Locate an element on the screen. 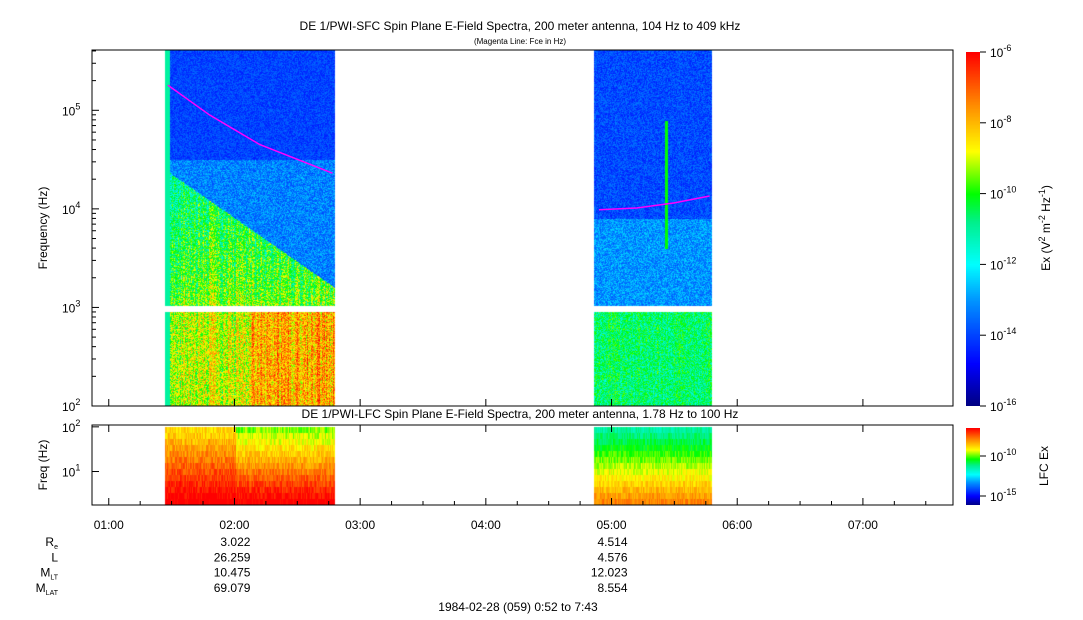 The image size is (1083, 620). xtick-label: 05:00 is located at coordinates (612, 525).